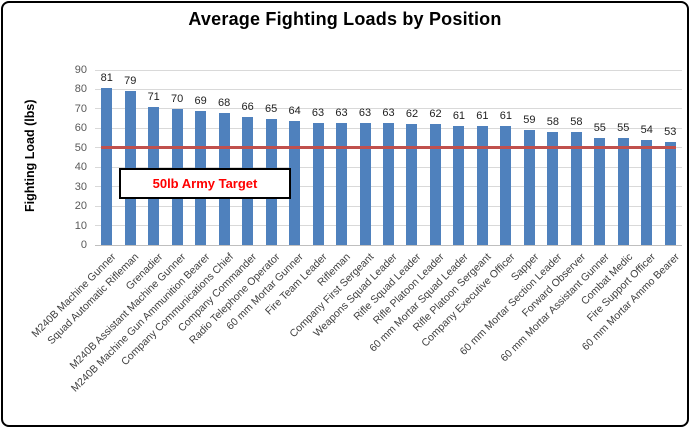 This screenshot has height=435, width=690. What do you see at coordinates (106, 77) in the screenshot?
I see `bar-value-label: 81` at bounding box center [106, 77].